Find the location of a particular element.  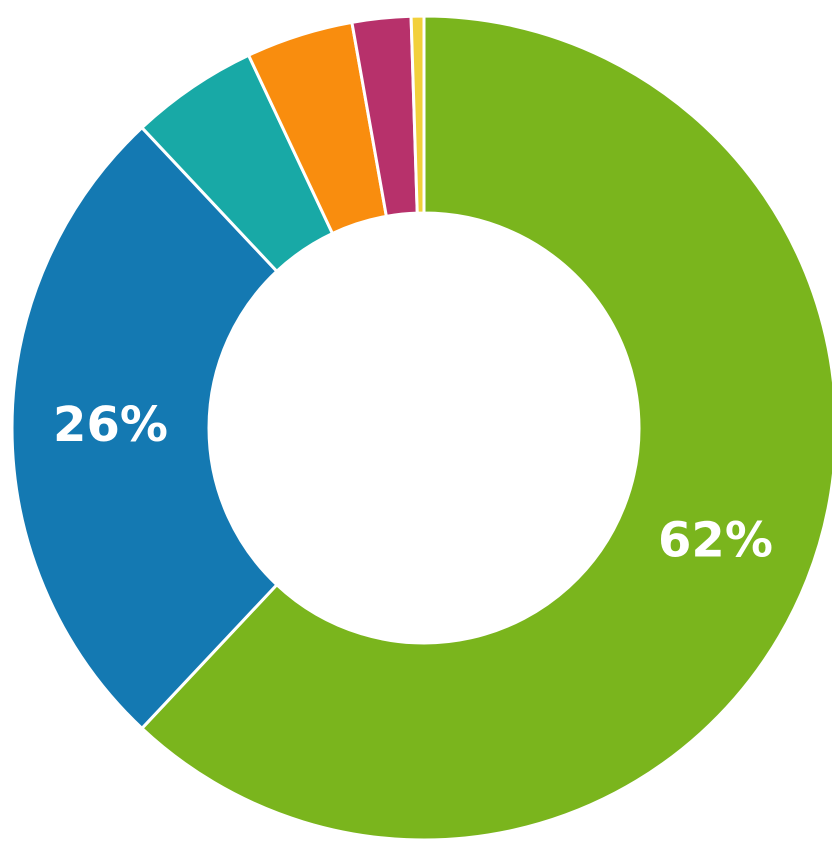

slice-label: 26% is located at coordinates (110, 425).